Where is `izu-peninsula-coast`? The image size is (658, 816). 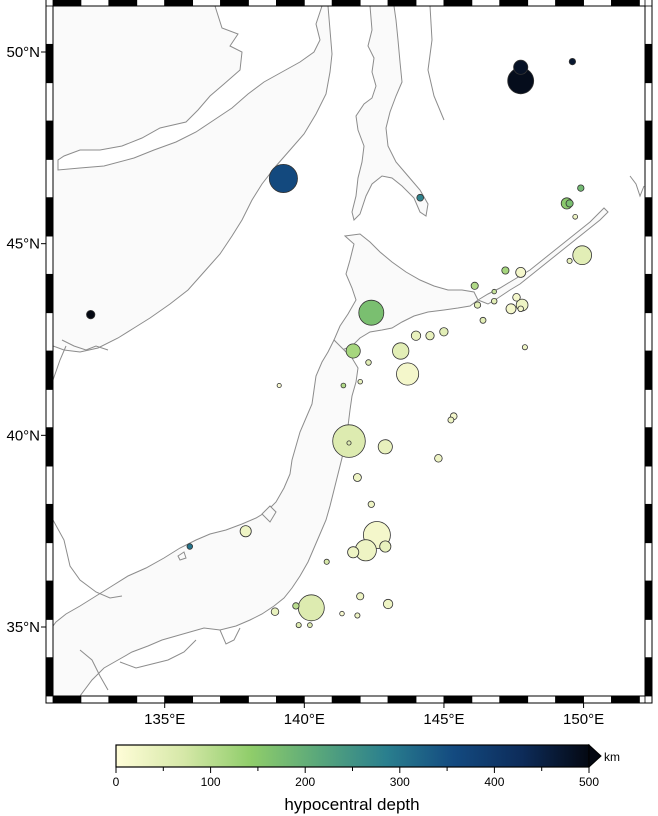 izu-peninsula-coast is located at coordinates (230, 636).